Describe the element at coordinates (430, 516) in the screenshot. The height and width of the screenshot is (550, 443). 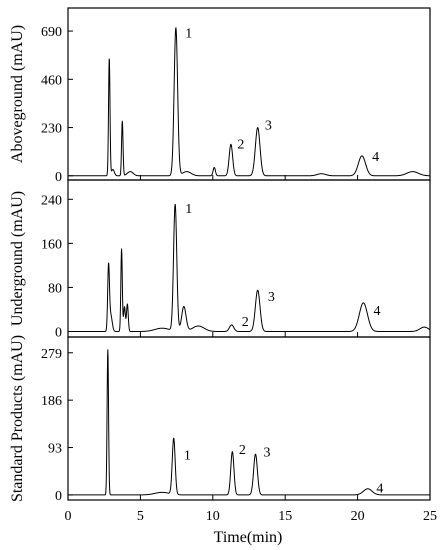
I see `x-tick-label: 25` at that location.